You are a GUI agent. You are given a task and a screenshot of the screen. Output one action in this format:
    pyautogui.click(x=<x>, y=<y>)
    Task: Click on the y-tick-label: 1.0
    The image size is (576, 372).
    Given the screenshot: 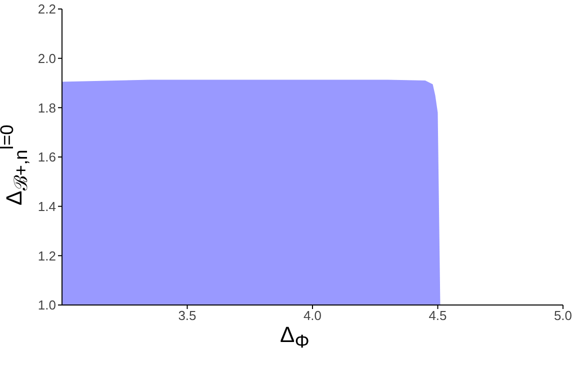 What is the action you would take?
    pyautogui.click(x=47, y=305)
    